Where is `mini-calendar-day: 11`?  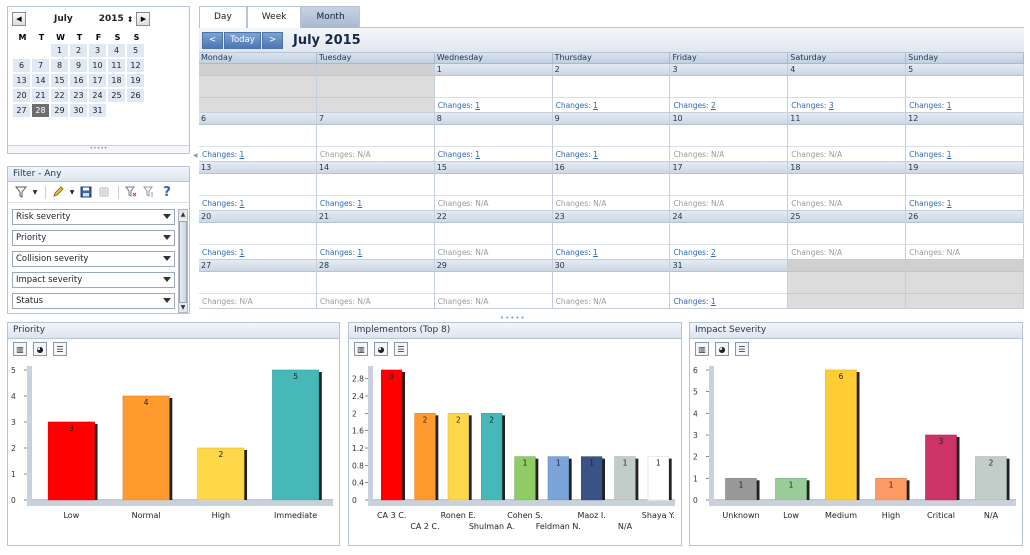 mini-calendar-day: 11 is located at coordinates (116, 65).